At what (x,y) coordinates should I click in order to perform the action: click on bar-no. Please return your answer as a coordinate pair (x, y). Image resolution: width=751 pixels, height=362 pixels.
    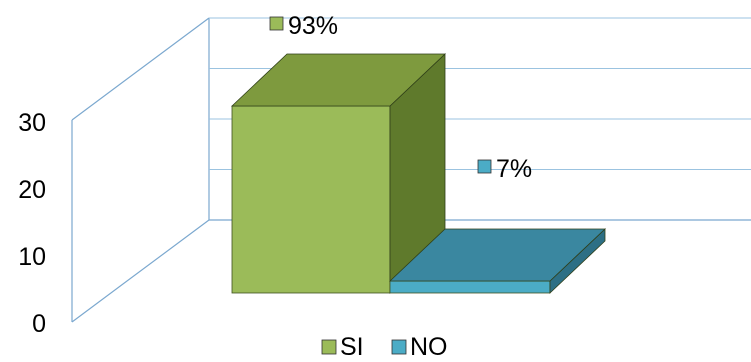
    Looking at the image, I should click on (497, 261).